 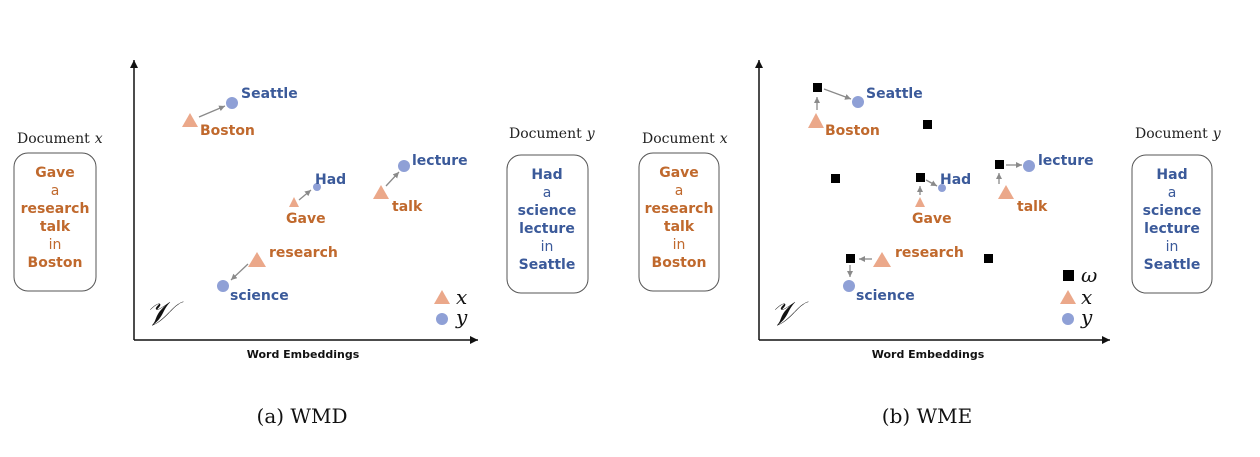 I want to click on legend: ω x y, so click(x=1078, y=296).